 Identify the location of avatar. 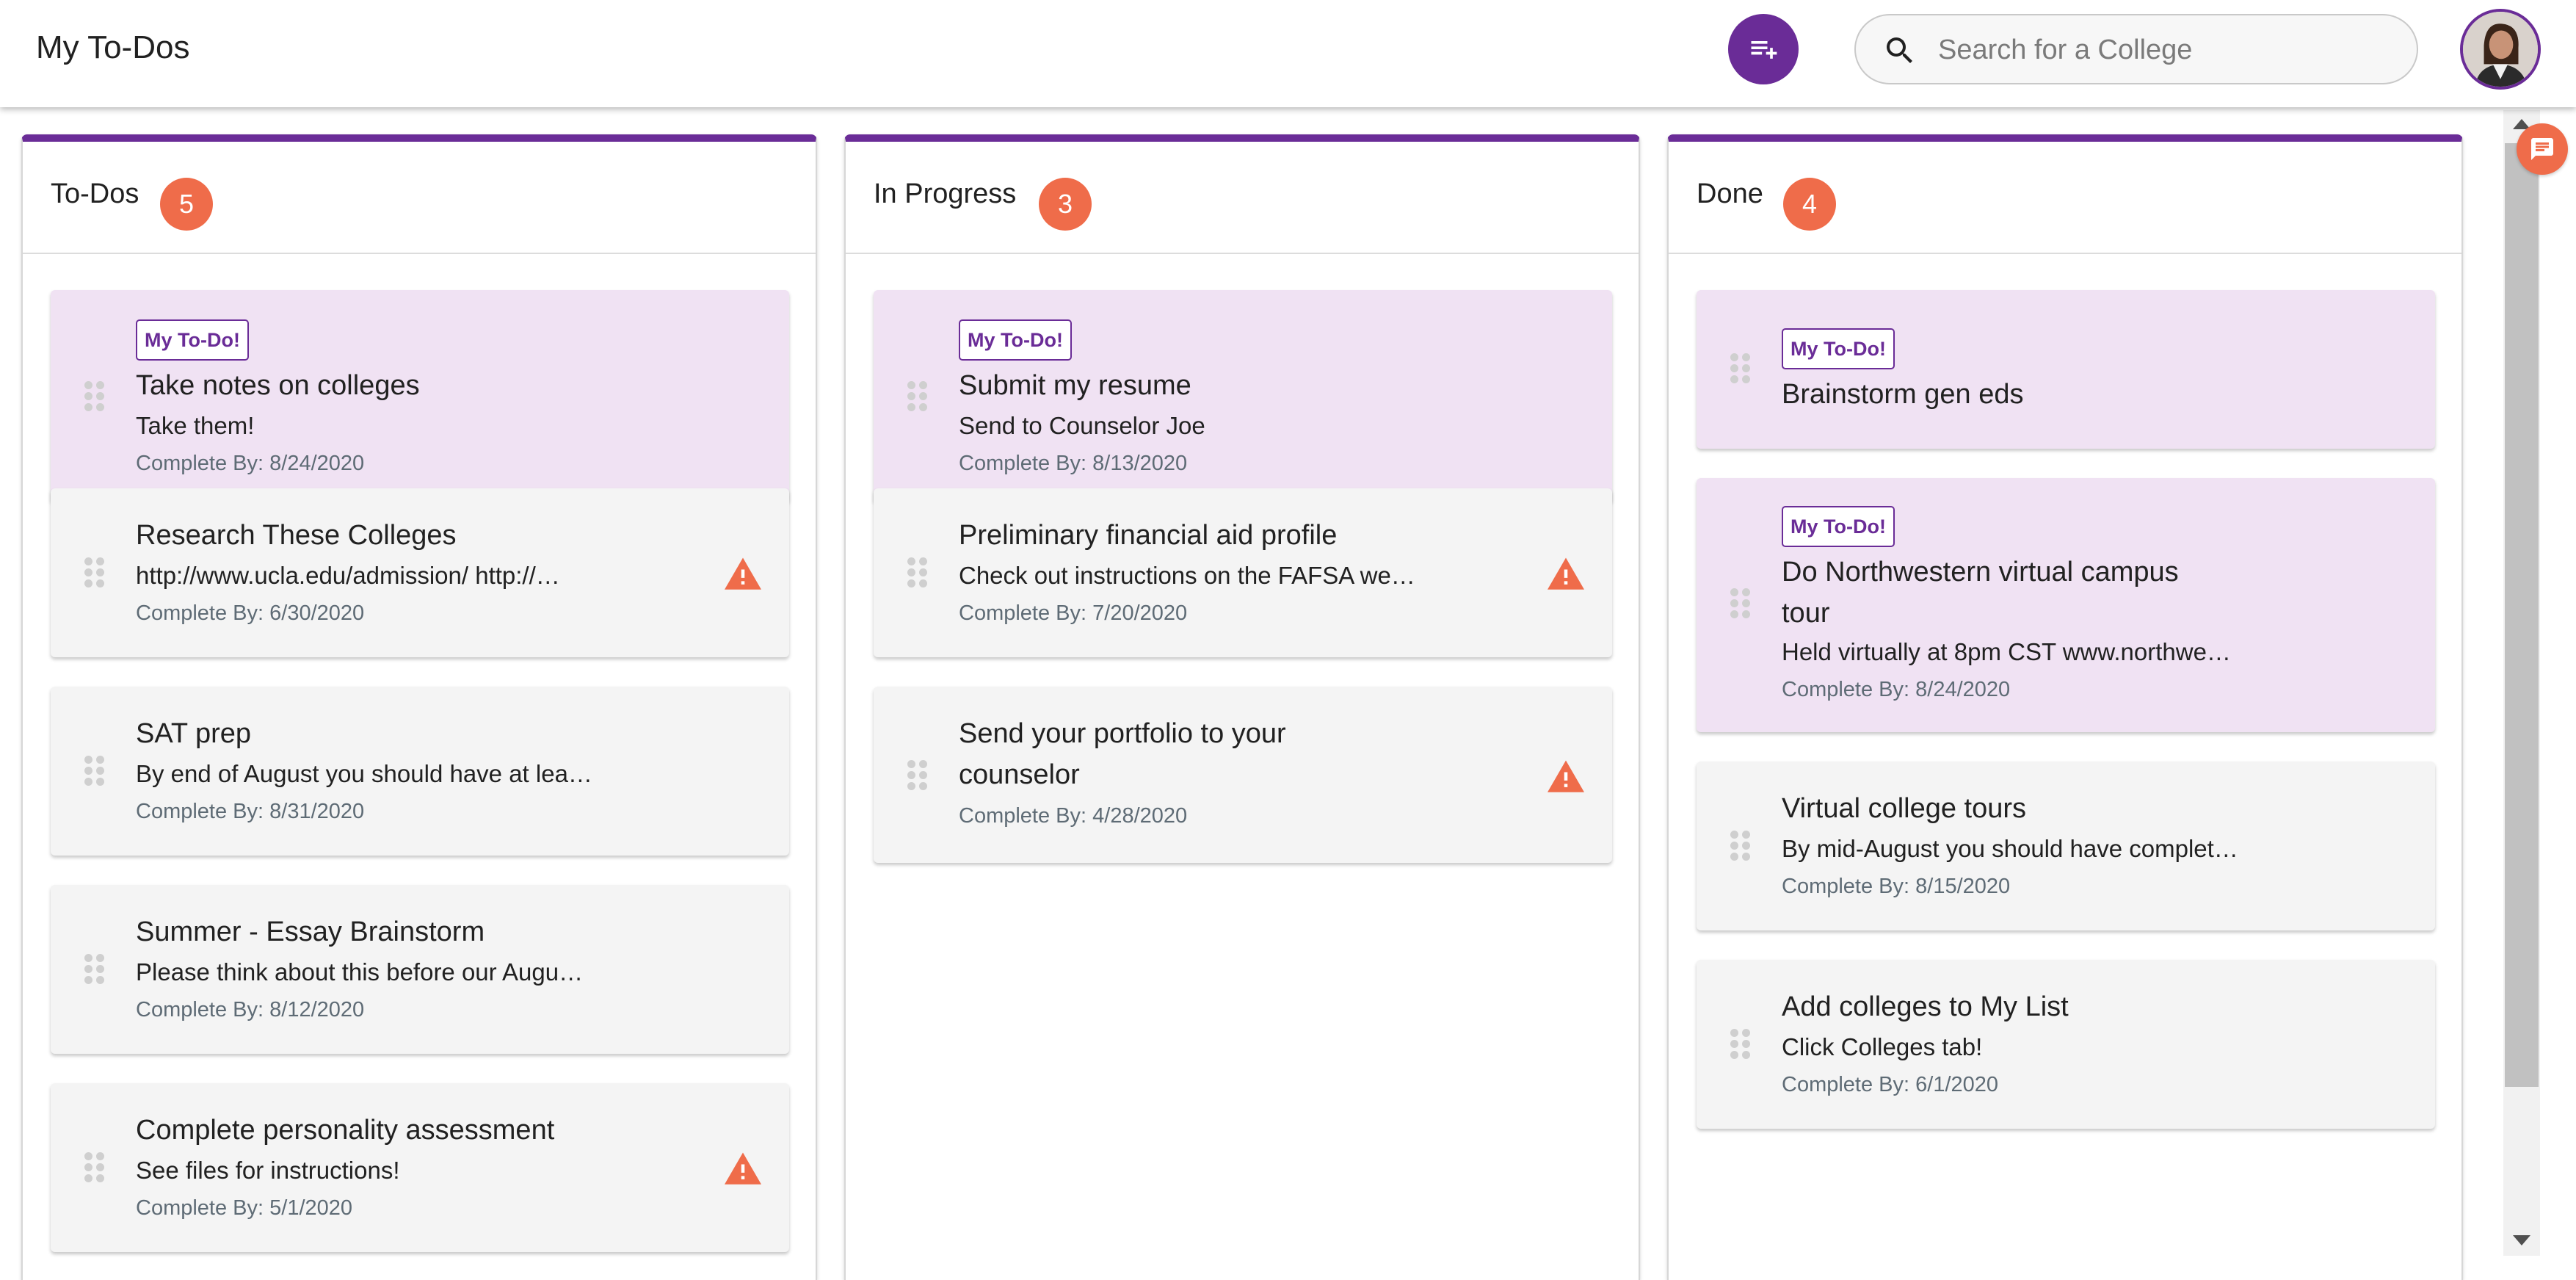
(2501, 50).